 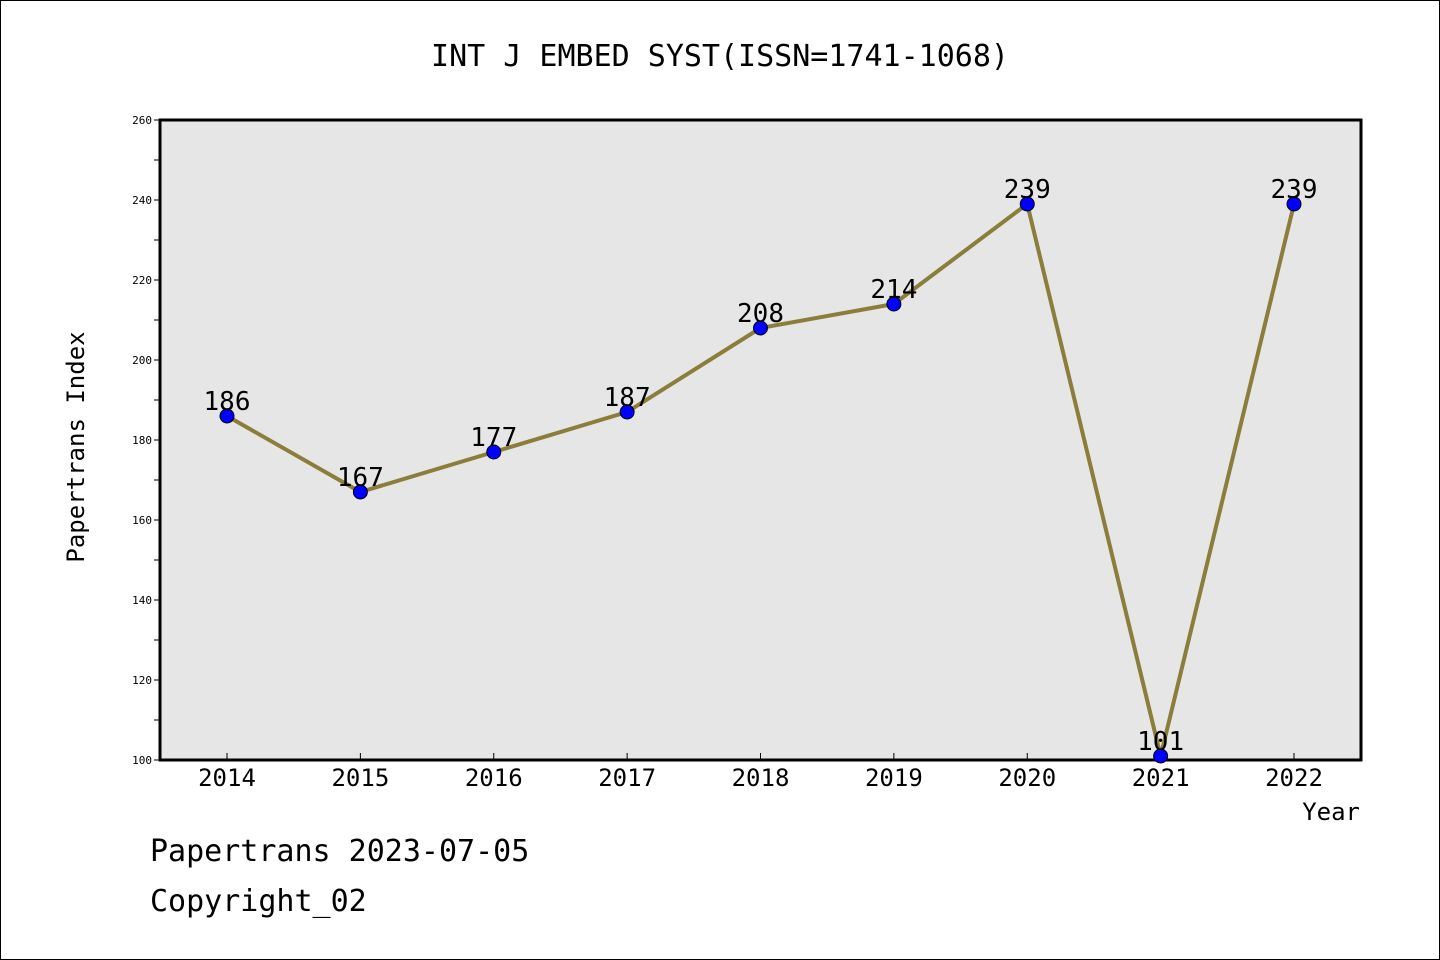 I want to click on y-axis-title: Papertrans Index, so click(x=76, y=446).